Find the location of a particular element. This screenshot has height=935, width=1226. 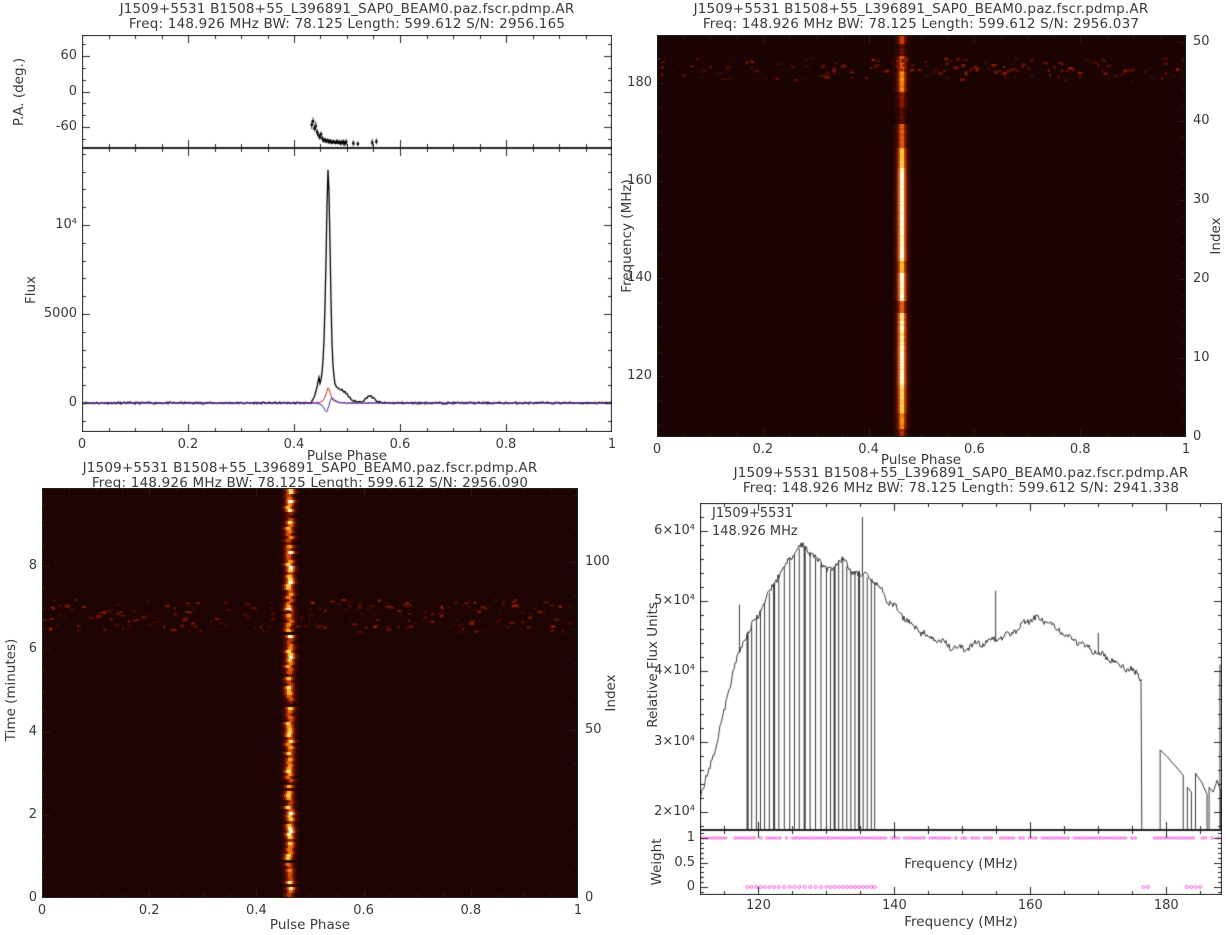

tick-label: 5000 is located at coordinates (60, 314).